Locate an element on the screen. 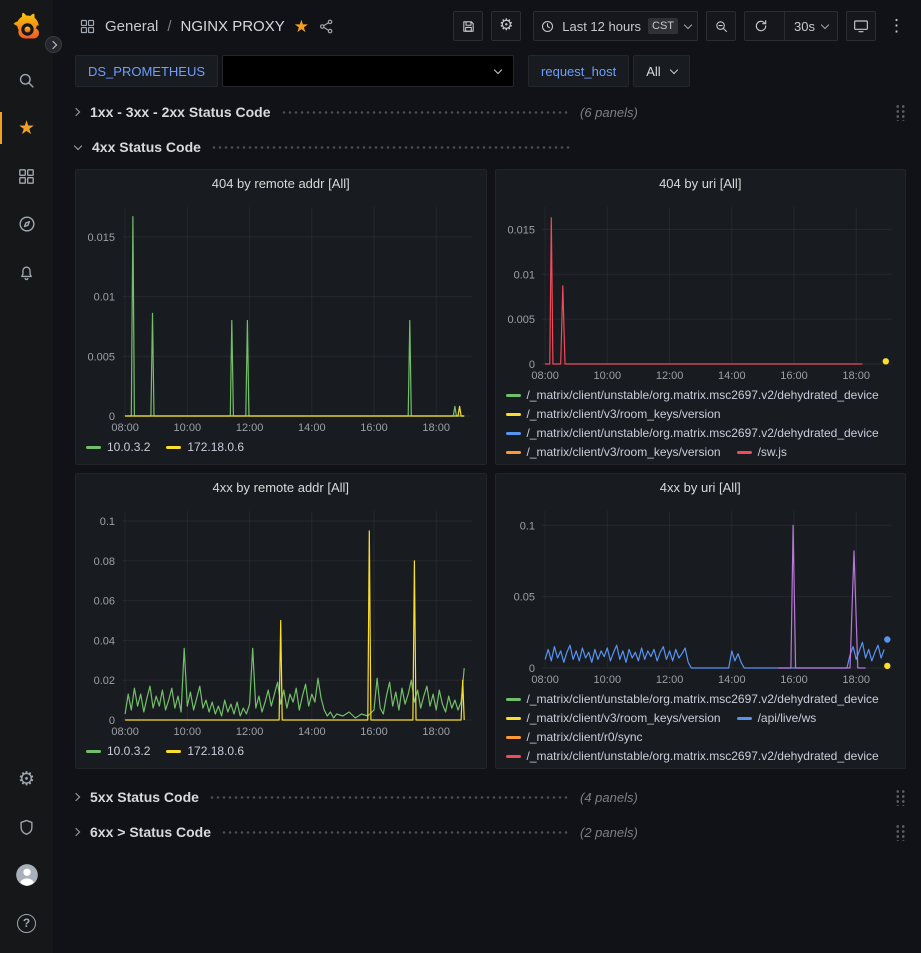 This screenshot has width=921, height=953. request-host-variable-label: request_host is located at coordinates (579, 71).